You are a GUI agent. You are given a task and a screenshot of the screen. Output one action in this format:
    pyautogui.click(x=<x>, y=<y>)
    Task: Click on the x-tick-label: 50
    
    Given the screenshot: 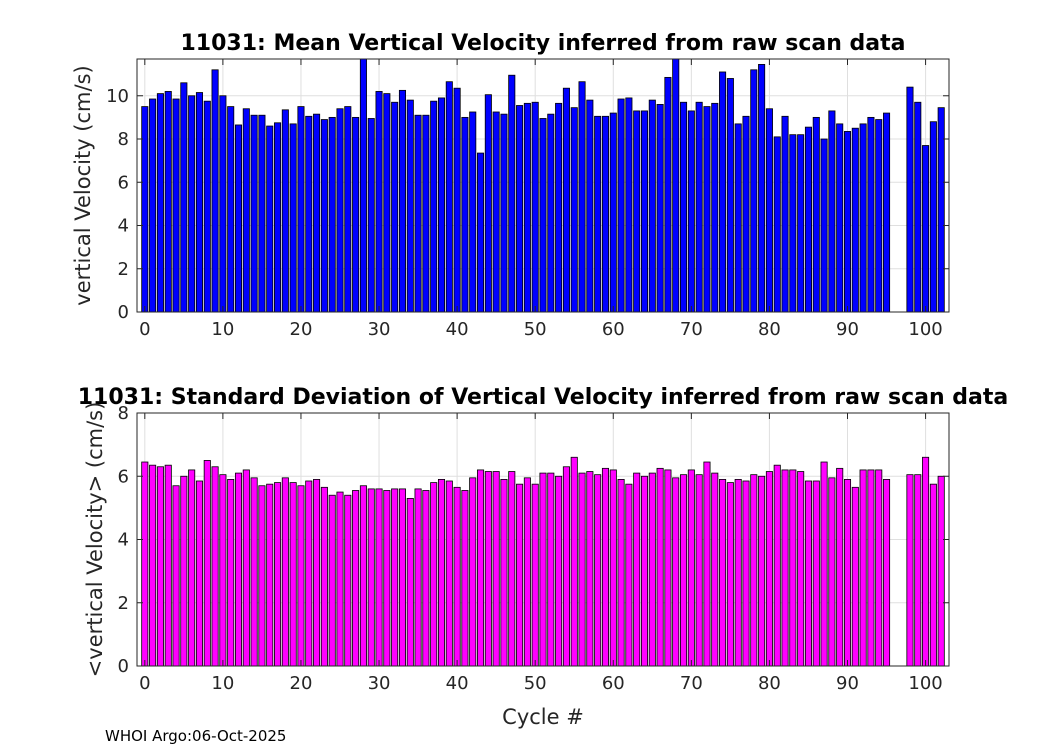 What is the action you would take?
    pyautogui.click(x=535, y=683)
    